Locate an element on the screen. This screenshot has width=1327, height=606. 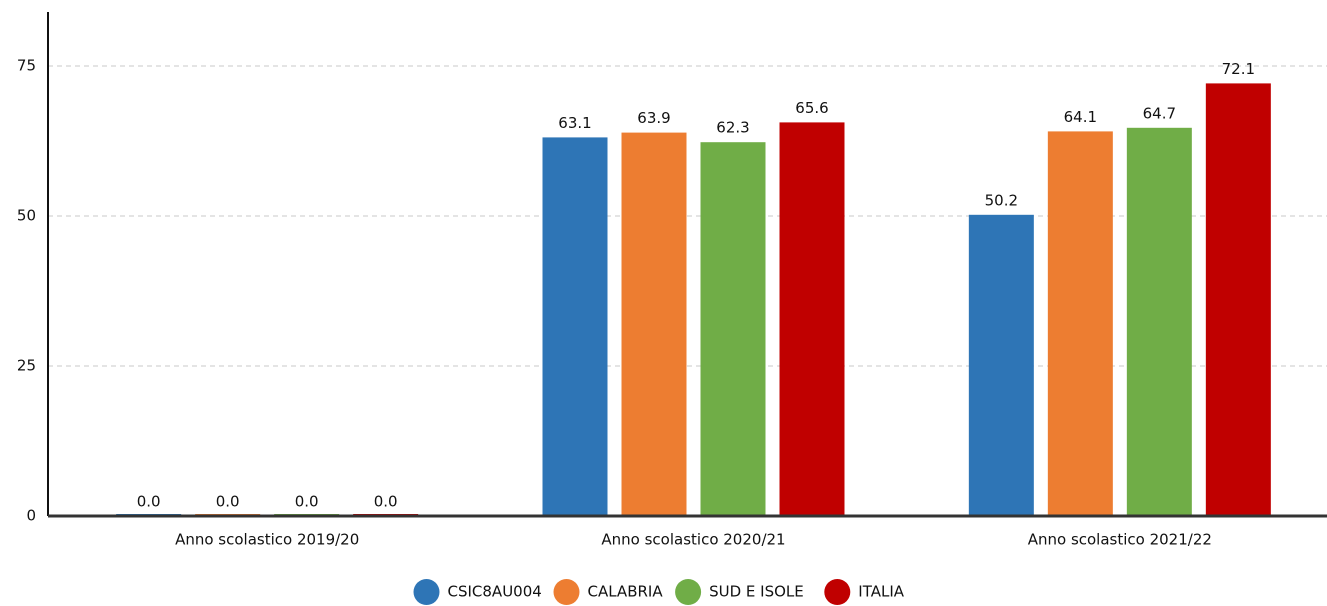
value-label: 72.1 is located at coordinates (1238, 69).